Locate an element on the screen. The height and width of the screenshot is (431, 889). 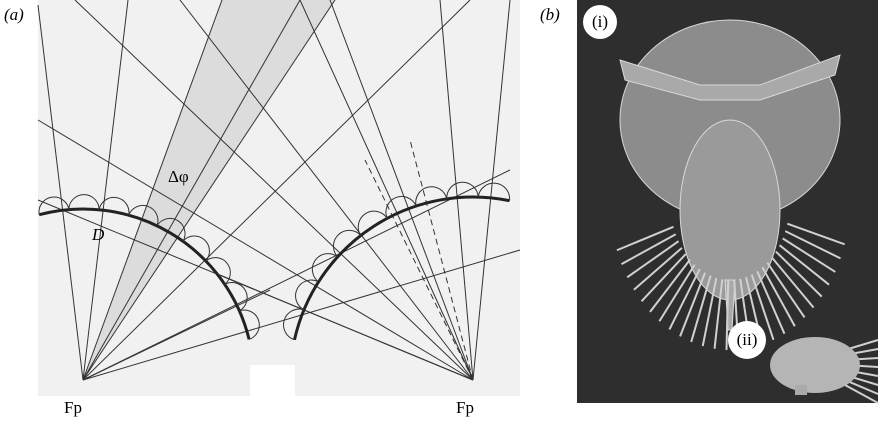
focal-right: Fp is located at coordinates (465, 407).